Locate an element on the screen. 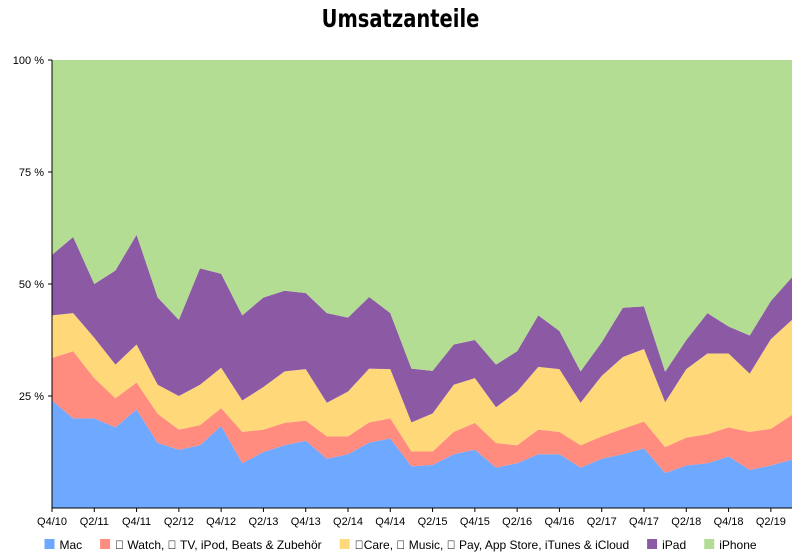 This screenshot has width=801, height=557. x-tick-label: Q2/17 is located at coordinates (602, 522).